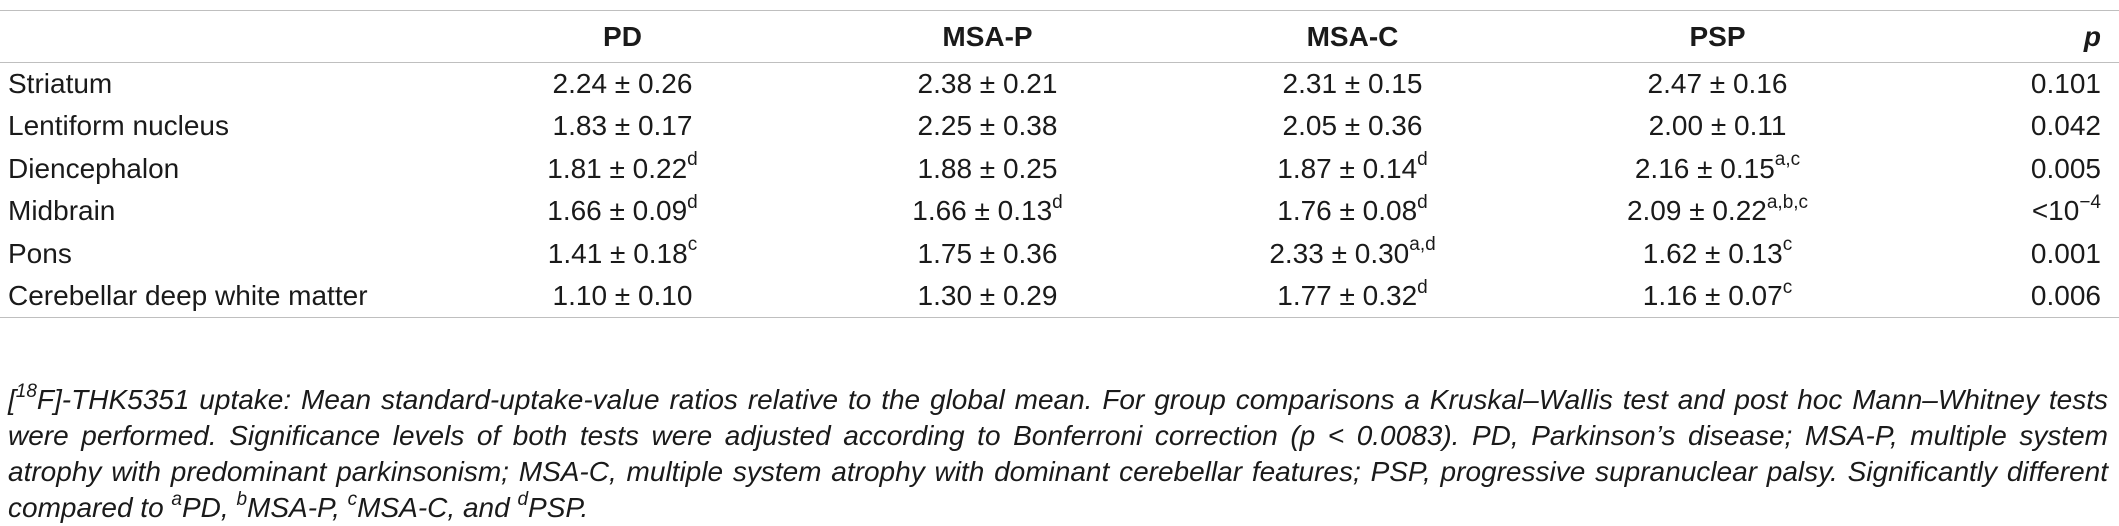 This screenshot has height=526, width=2119. What do you see at coordinates (617, 211) in the screenshot?
I see `cell-value: 1.66 ± 0.09` at bounding box center [617, 211].